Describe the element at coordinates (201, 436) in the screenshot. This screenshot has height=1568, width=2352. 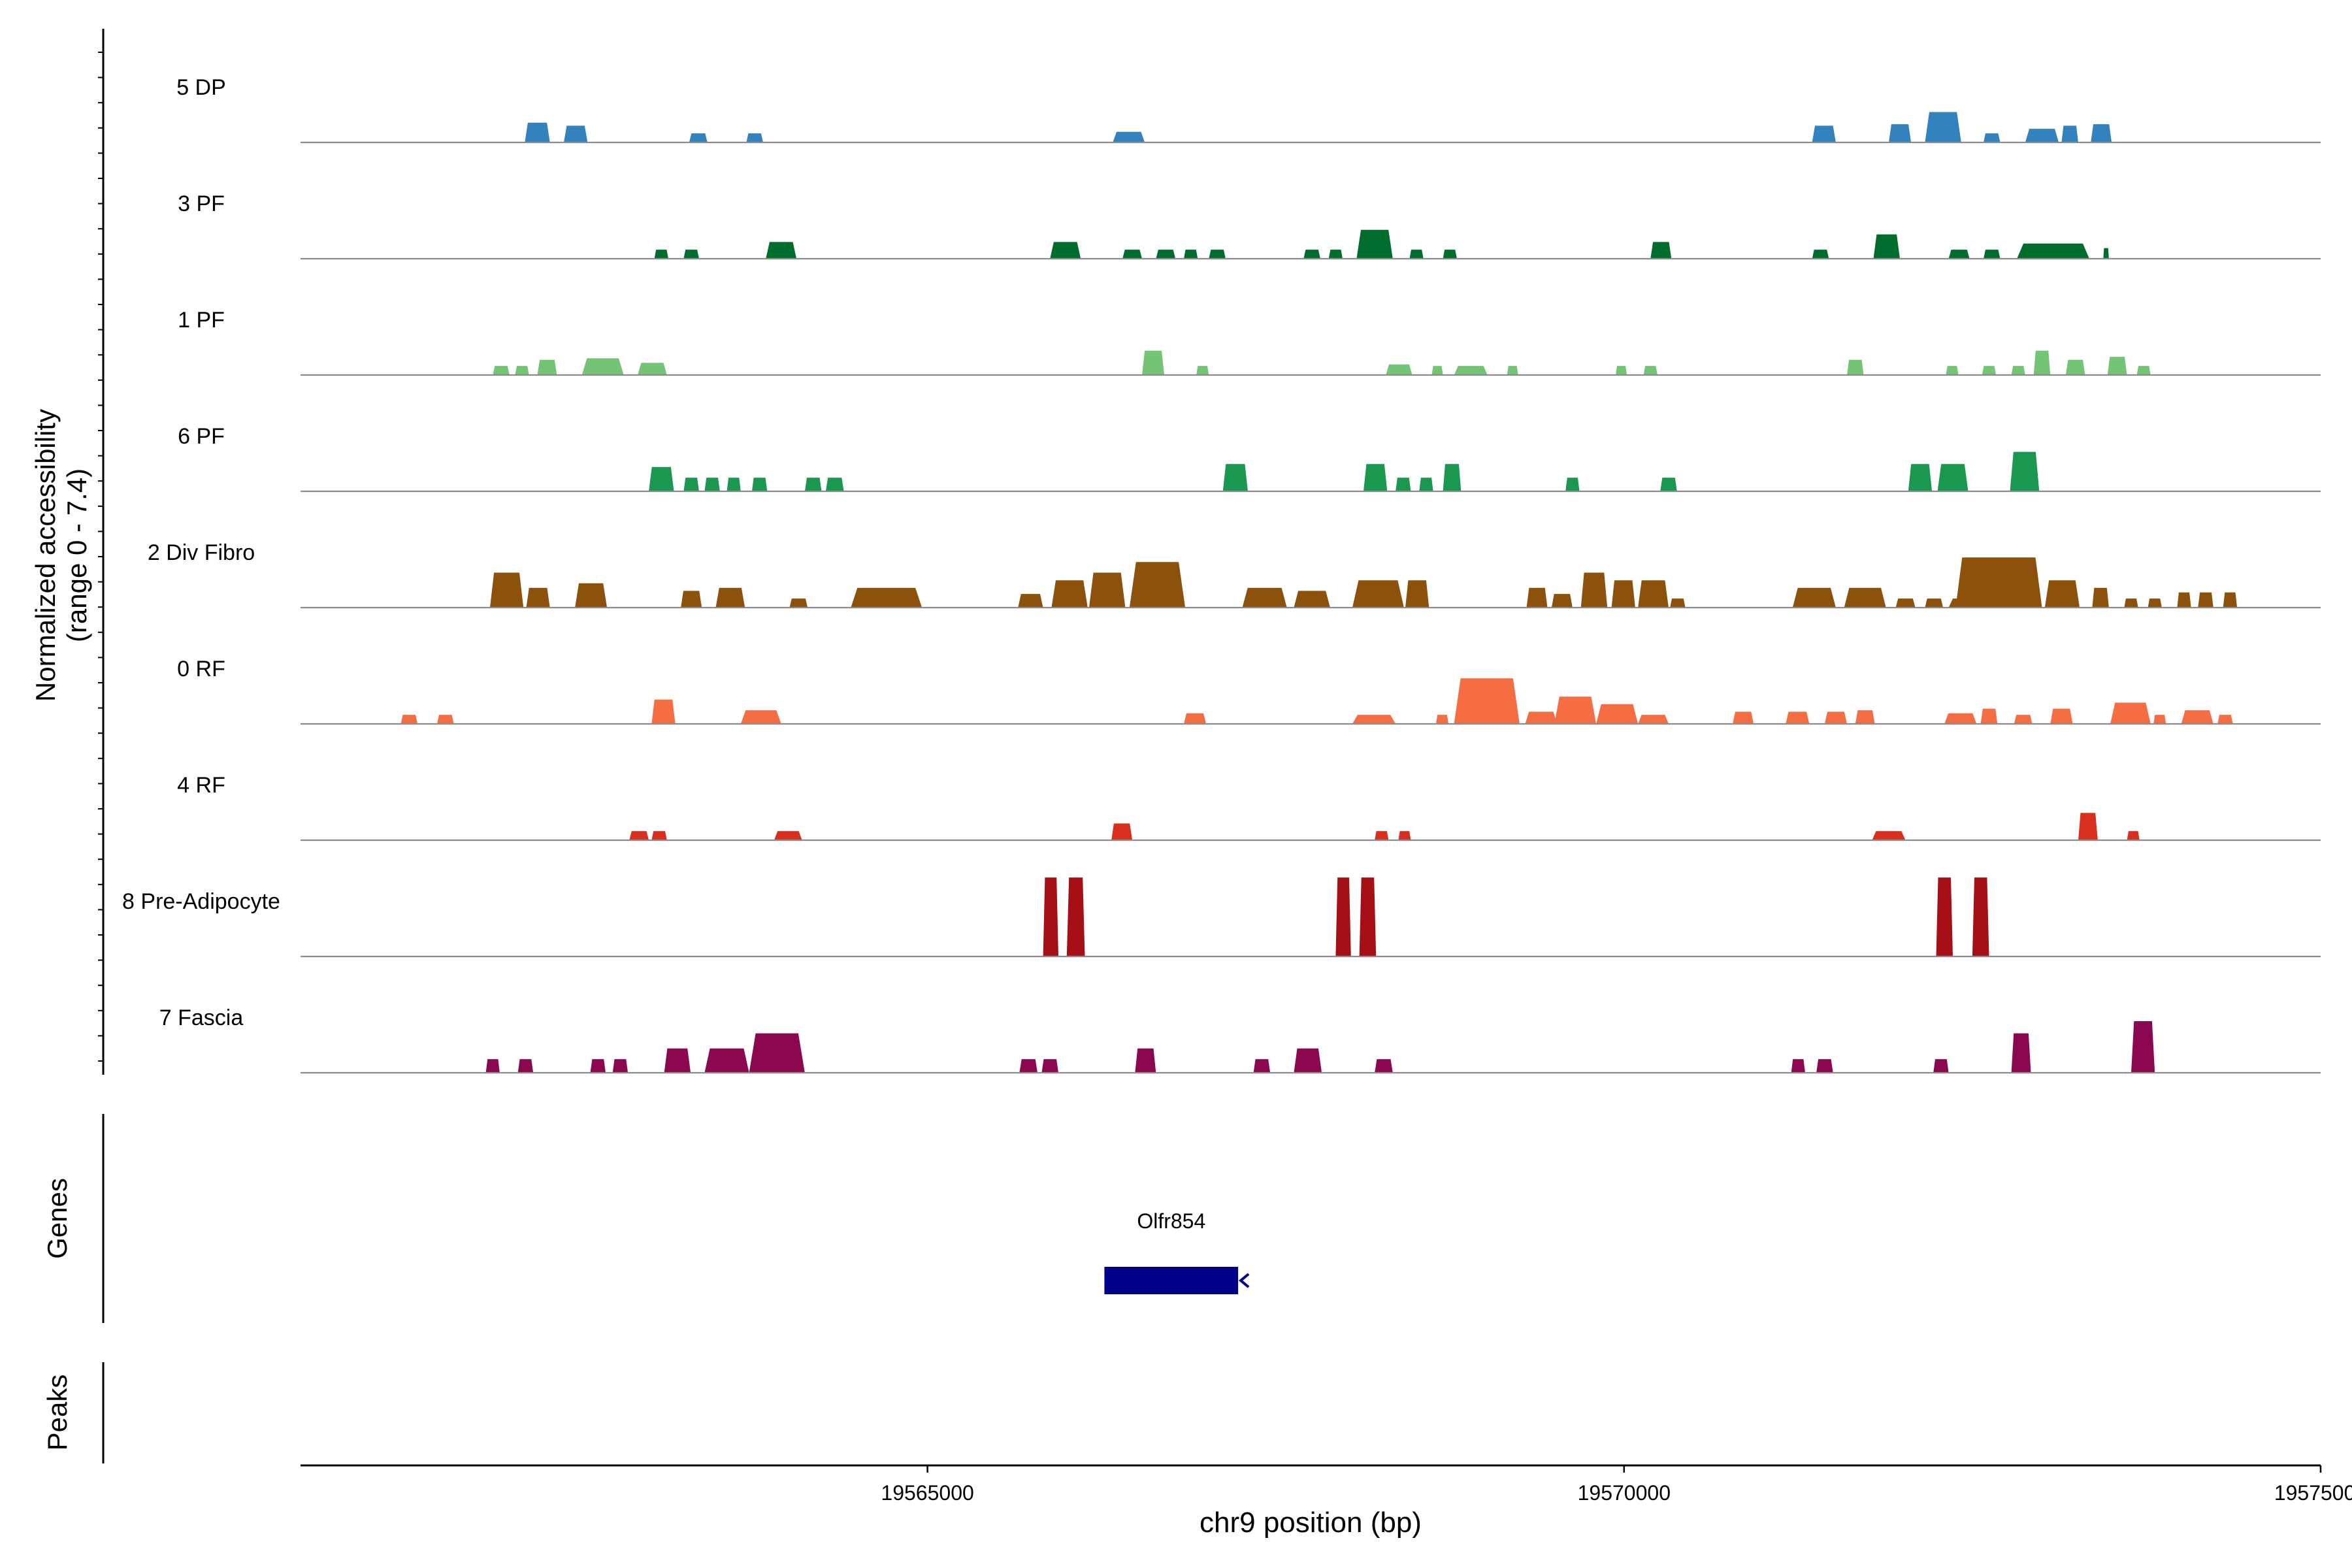
I see `track-label: 6 PF` at that location.